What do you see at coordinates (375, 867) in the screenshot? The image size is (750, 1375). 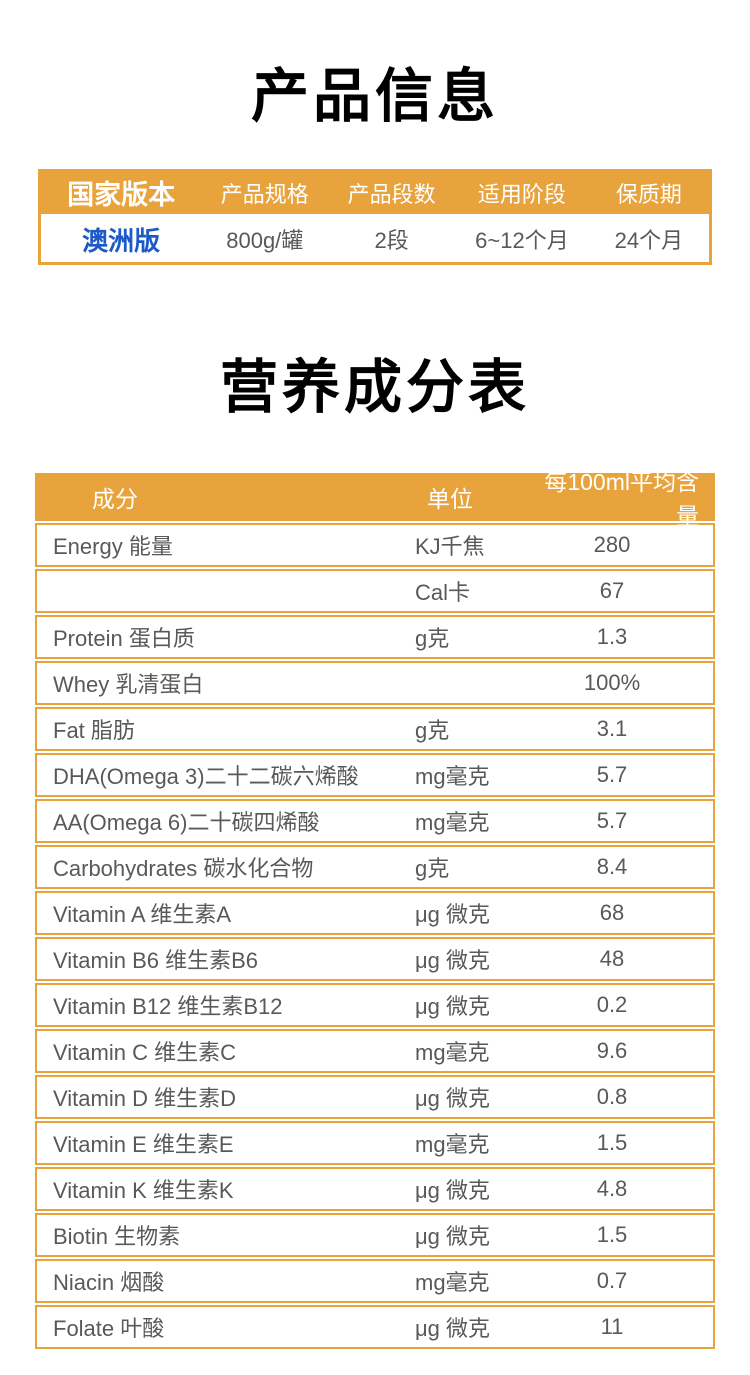 I see `nutrition-row: Carbohydrates 碳水化合物 g克 8.4` at bounding box center [375, 867].